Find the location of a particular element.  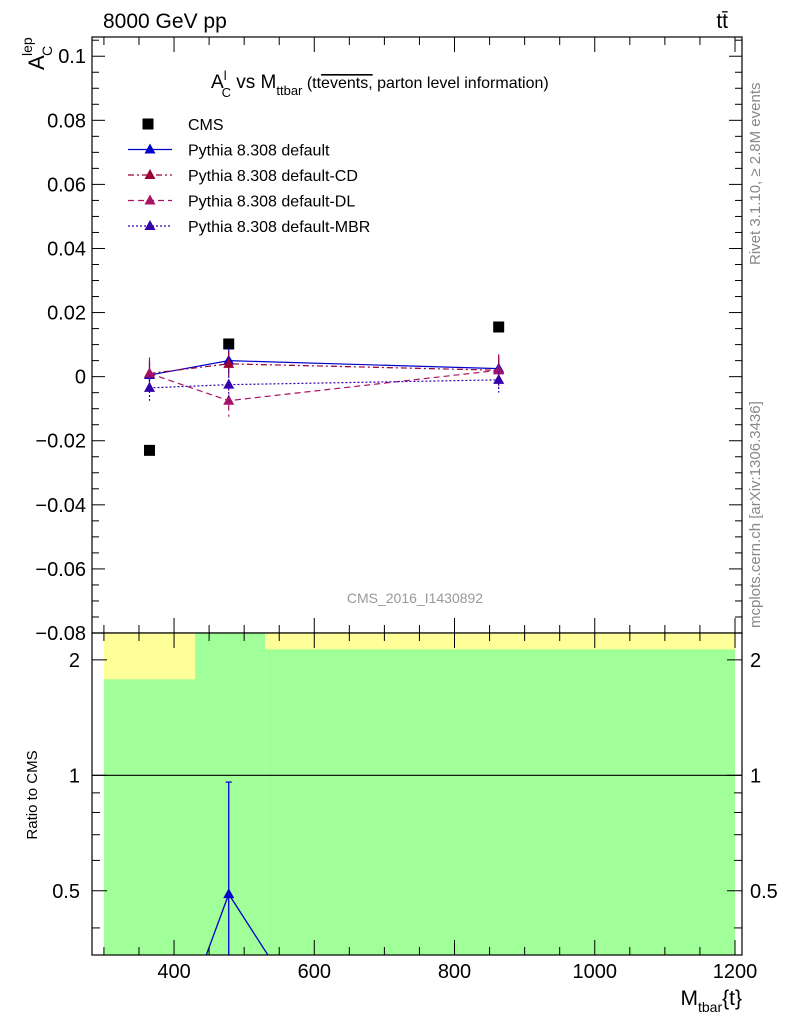

analysis-label: CMS_2016_I1430892 is located at coordinates (415, 598).